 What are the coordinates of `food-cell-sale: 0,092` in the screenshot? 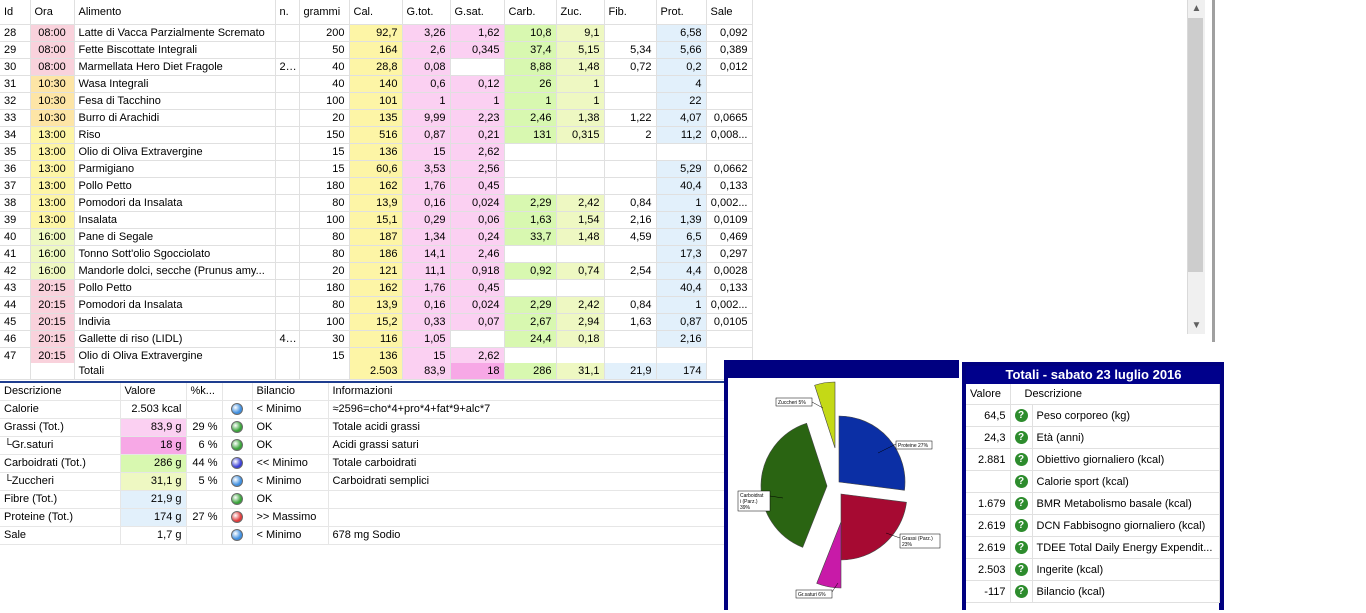 It's located at (729, 33).